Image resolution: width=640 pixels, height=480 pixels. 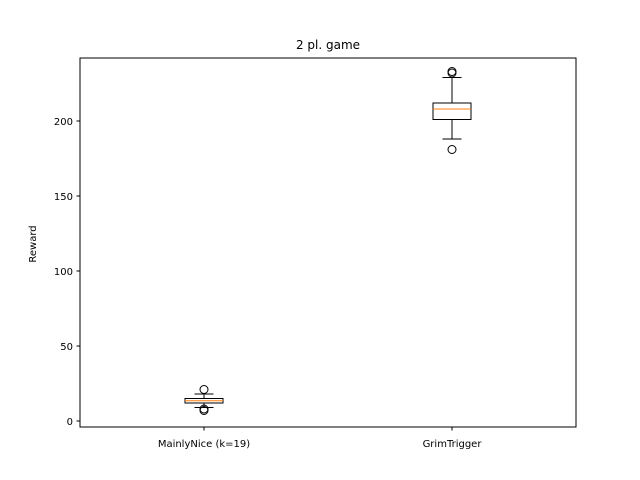 I want to click on y-tick-label: 50, so click(x=66, y=347).